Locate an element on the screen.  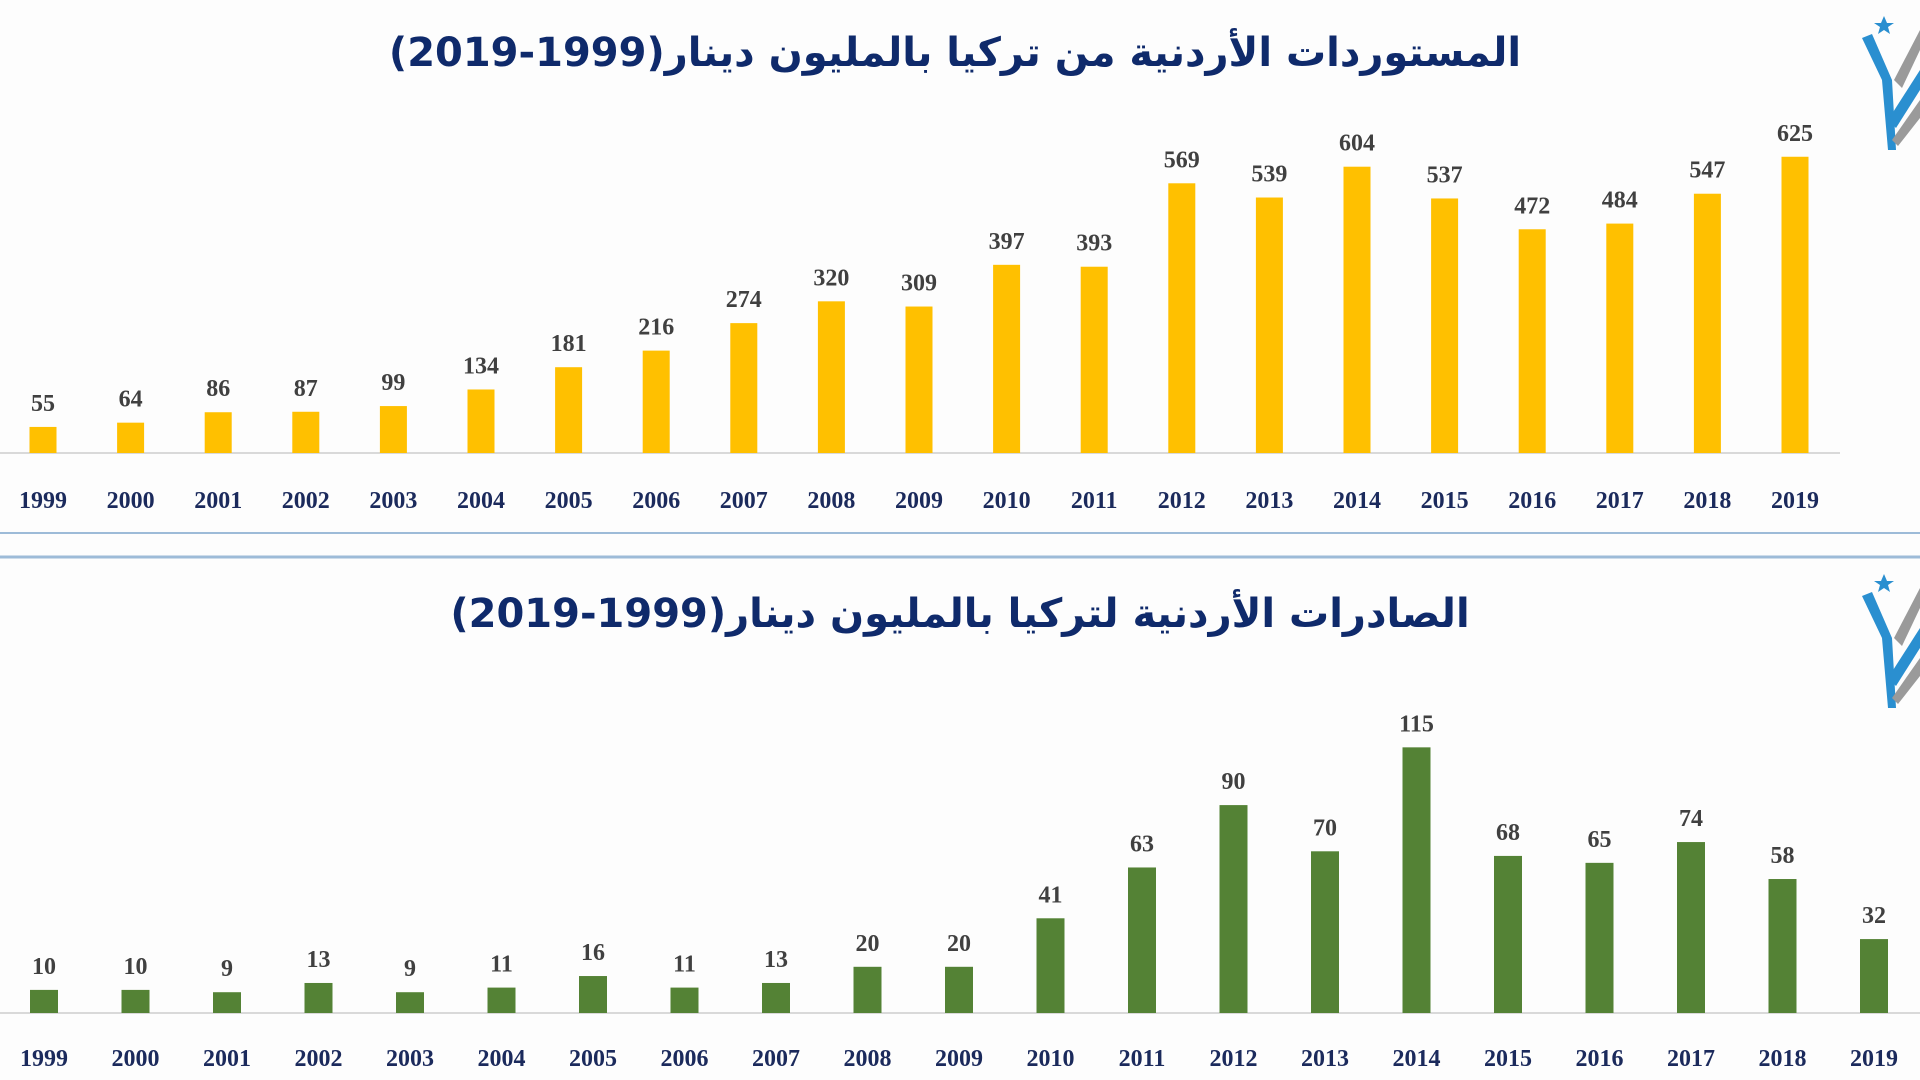
bar-2007 is located at coordinates (744, 388).